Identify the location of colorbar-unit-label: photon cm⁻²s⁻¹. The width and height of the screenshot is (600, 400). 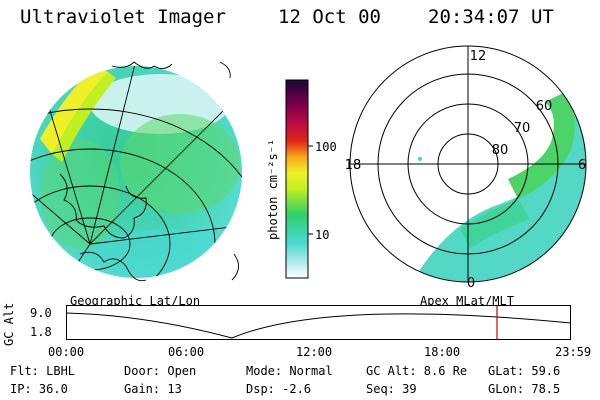
(273, 189).